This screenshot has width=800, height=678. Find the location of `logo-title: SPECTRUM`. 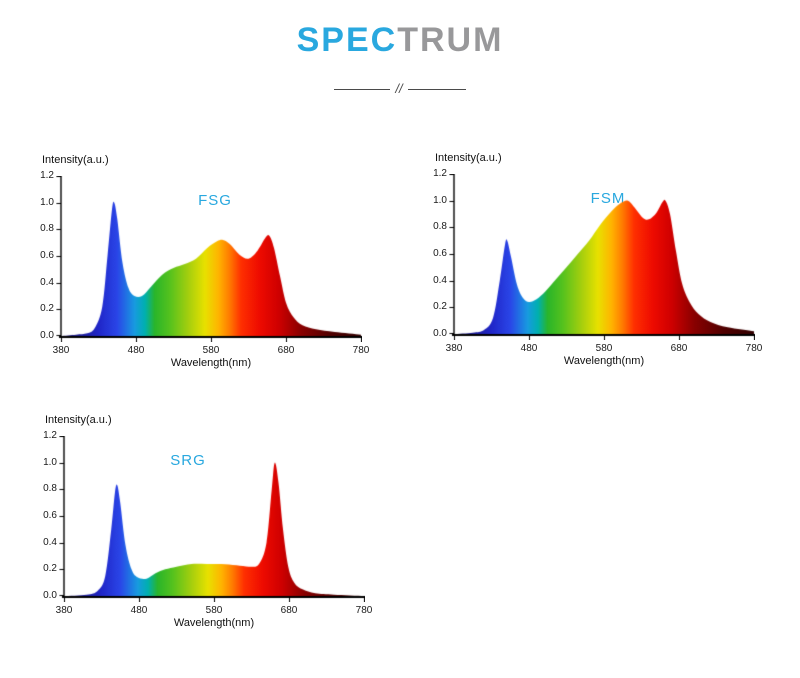

logo-title: SPECTRUM is located at coordinates (400, 40).